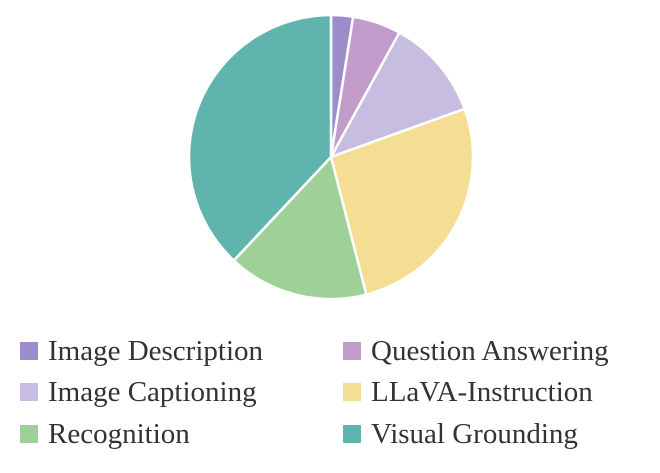 Image resolution: width=660 pixels, height=473 pixels. What do you see at coordinates (29, 392) in the screenshot?
I see `legend-swatch-image-captioning` at bounding box center [29, 392].